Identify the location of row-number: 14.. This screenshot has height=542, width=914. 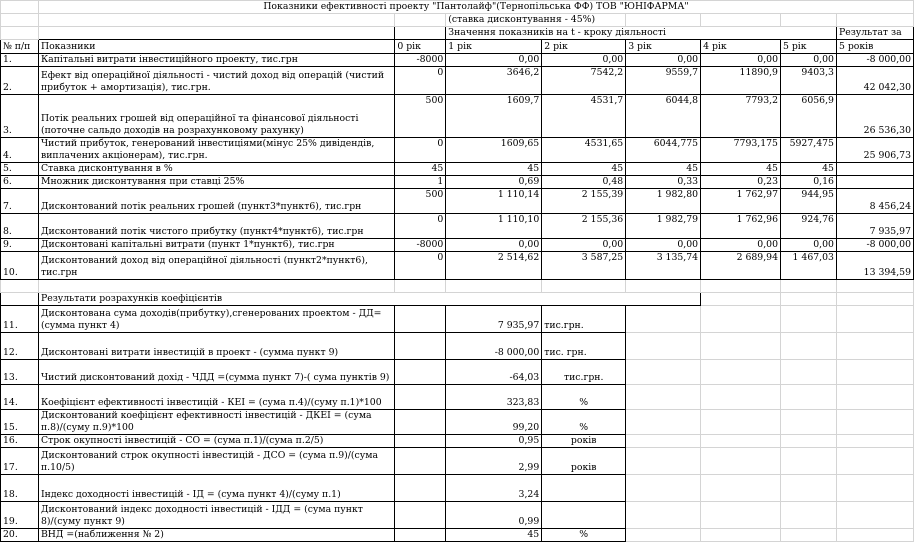
(19, 397).